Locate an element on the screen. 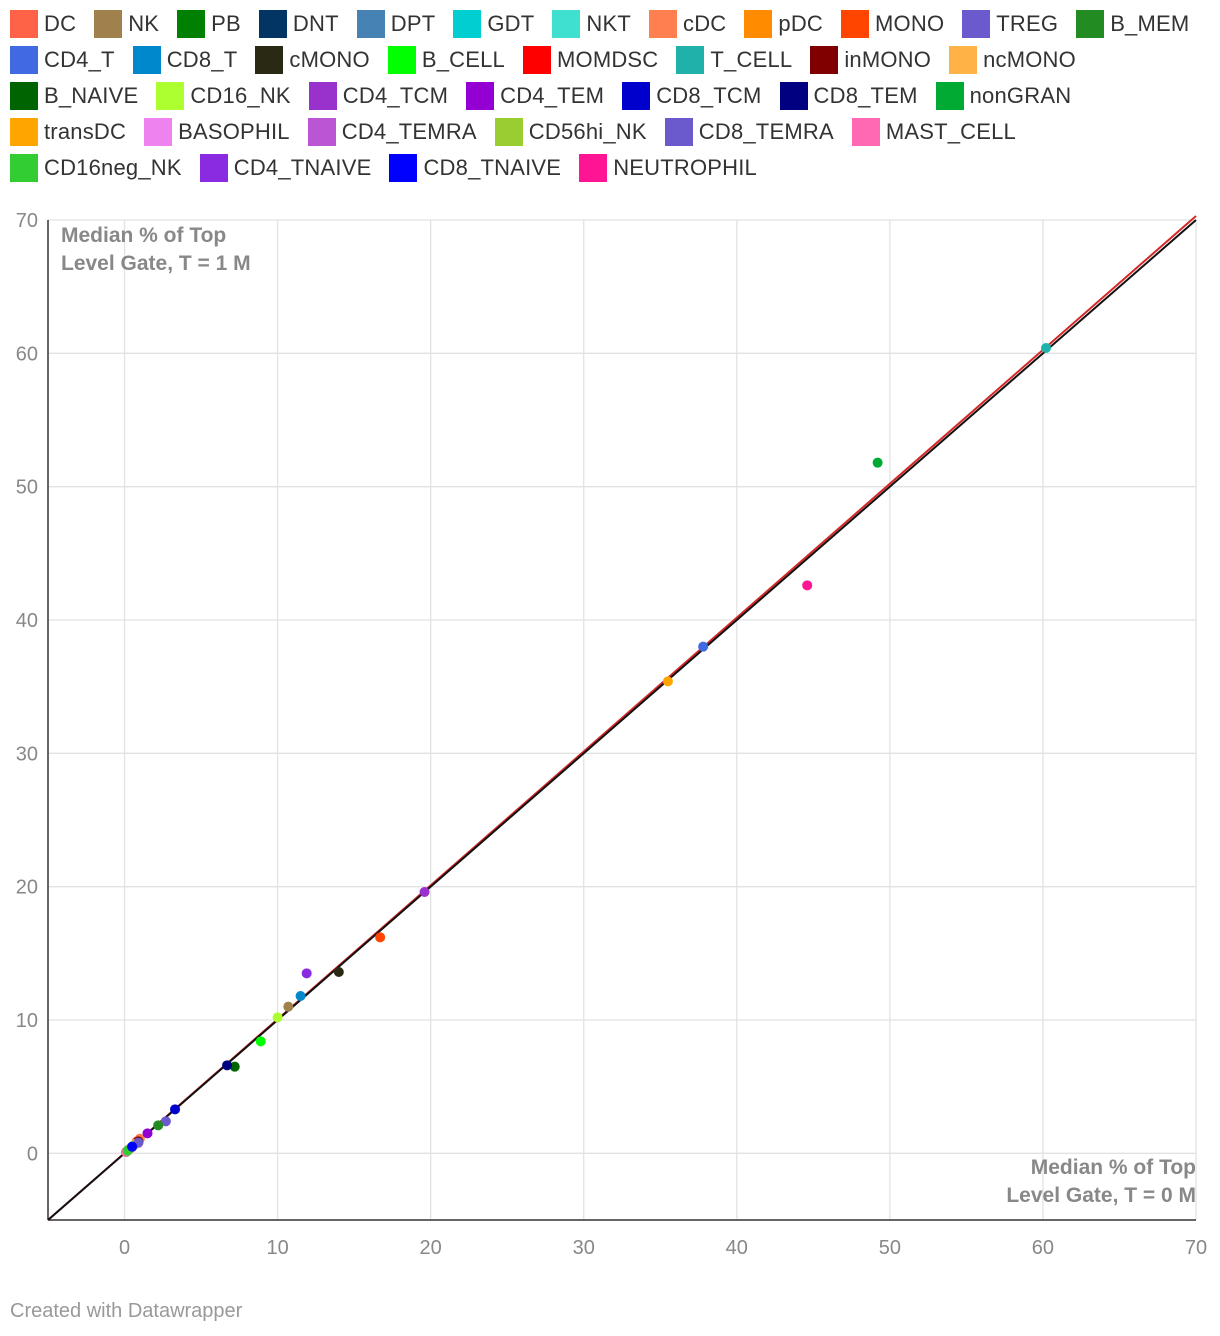 The height and width of the screenshot is (1336, 1220). y-tick-label: 0 is located at coordinates (32, 1154).